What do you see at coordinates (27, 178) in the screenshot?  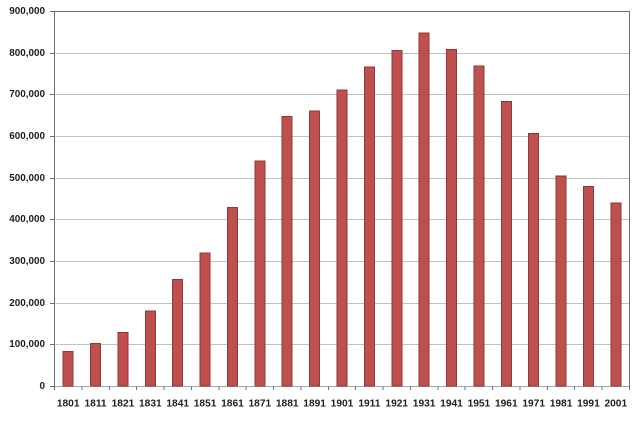 I see `svg-text: 500,000` at bounding box center [27, 178].